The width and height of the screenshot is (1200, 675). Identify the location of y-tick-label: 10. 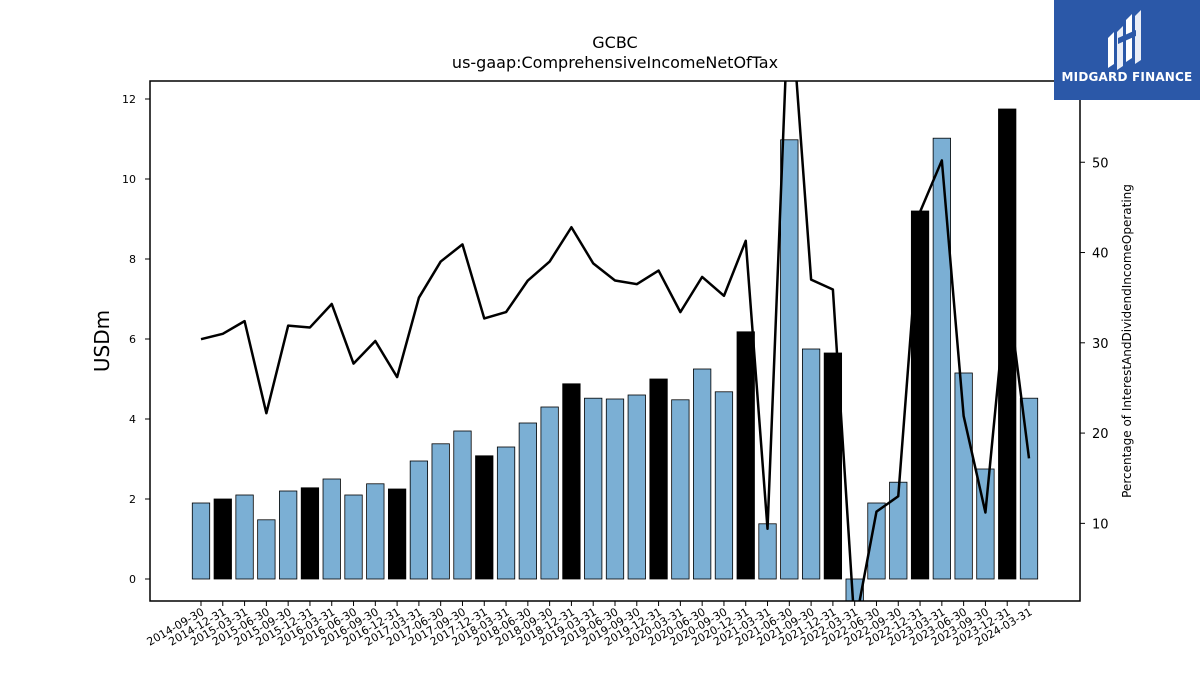
(129, 179).